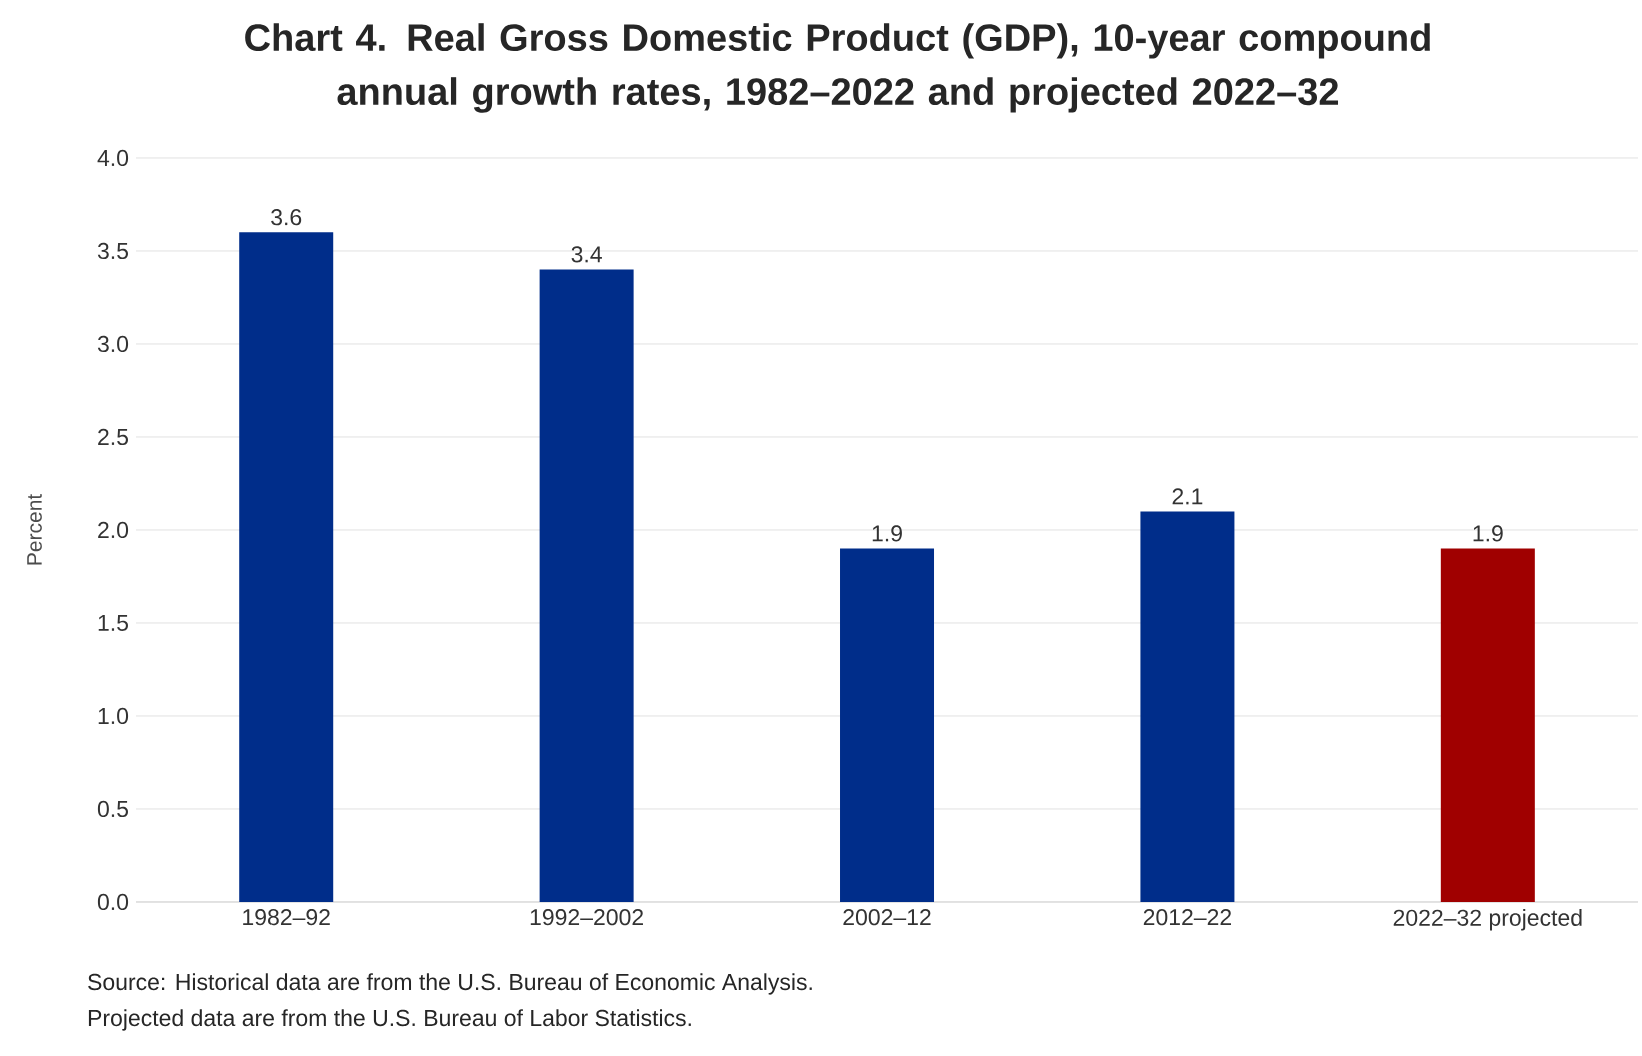 This screenshot has height=1056, width=1642. What do you see at coordinates (286, 217) in the screenshot?
I see `data-label: 3.6` at bounding box center [286, 217].